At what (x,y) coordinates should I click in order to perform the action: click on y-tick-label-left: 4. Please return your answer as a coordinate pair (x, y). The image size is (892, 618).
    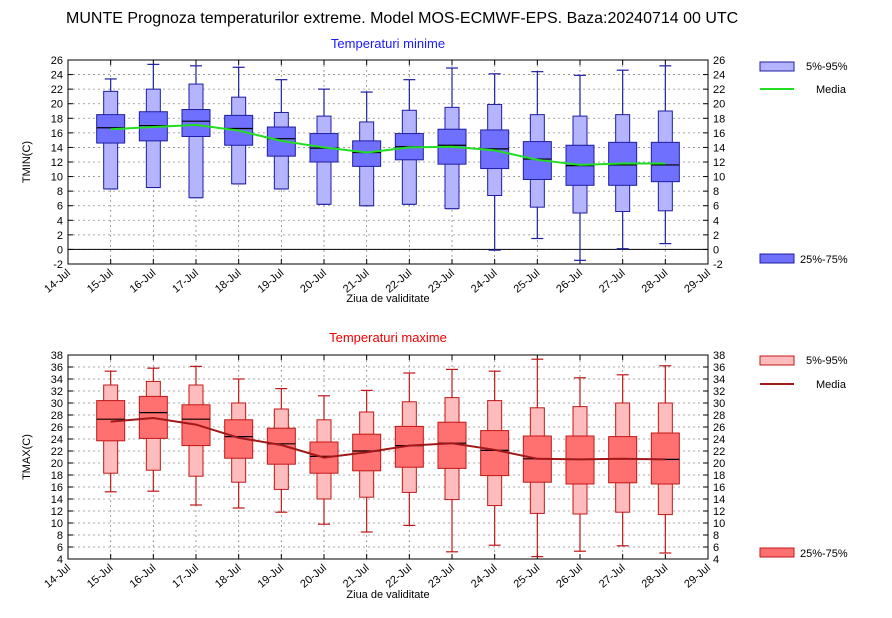
    Looking at the image, I should click on (60, 560).